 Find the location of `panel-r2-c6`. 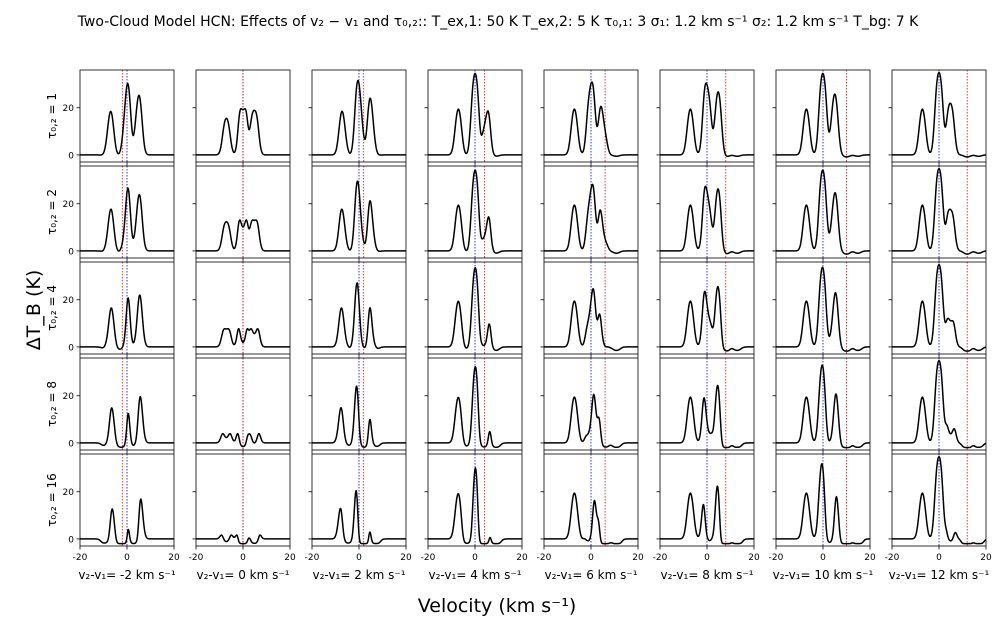

panel-r2-c6 is located at coordinates (705, 213).